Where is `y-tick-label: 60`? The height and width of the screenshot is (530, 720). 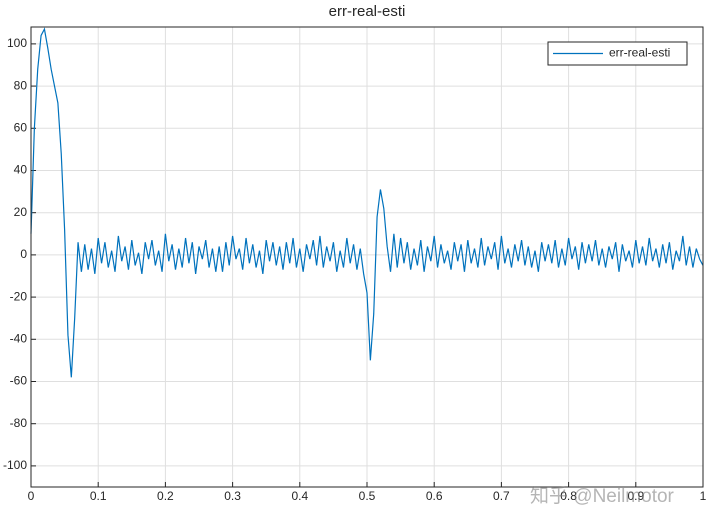 y-tick-label: 60 is located at coordinates (21, 127).